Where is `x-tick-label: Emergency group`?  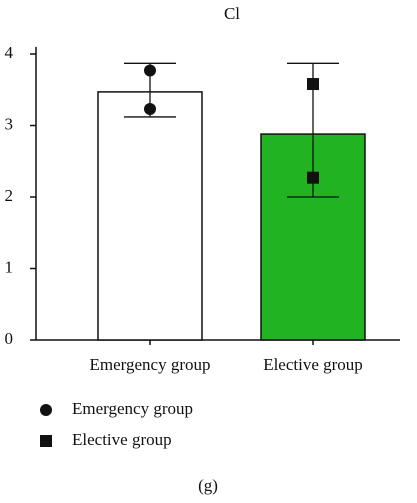 x-tick-label: Emergency group is located at coordinates (149, 364).